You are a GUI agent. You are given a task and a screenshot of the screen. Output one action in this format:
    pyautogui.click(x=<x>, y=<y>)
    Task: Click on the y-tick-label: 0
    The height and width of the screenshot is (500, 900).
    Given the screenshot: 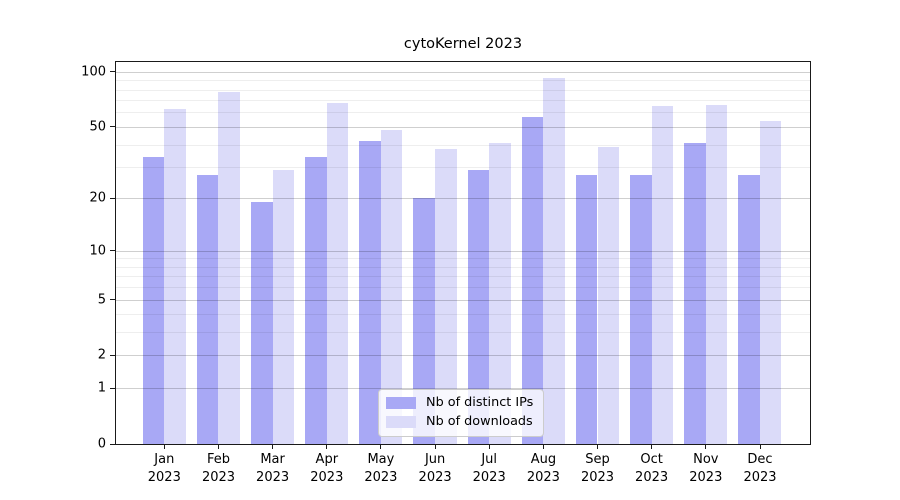 What is the action you would take?
    pyautogui.click(x=101, y=444)
    